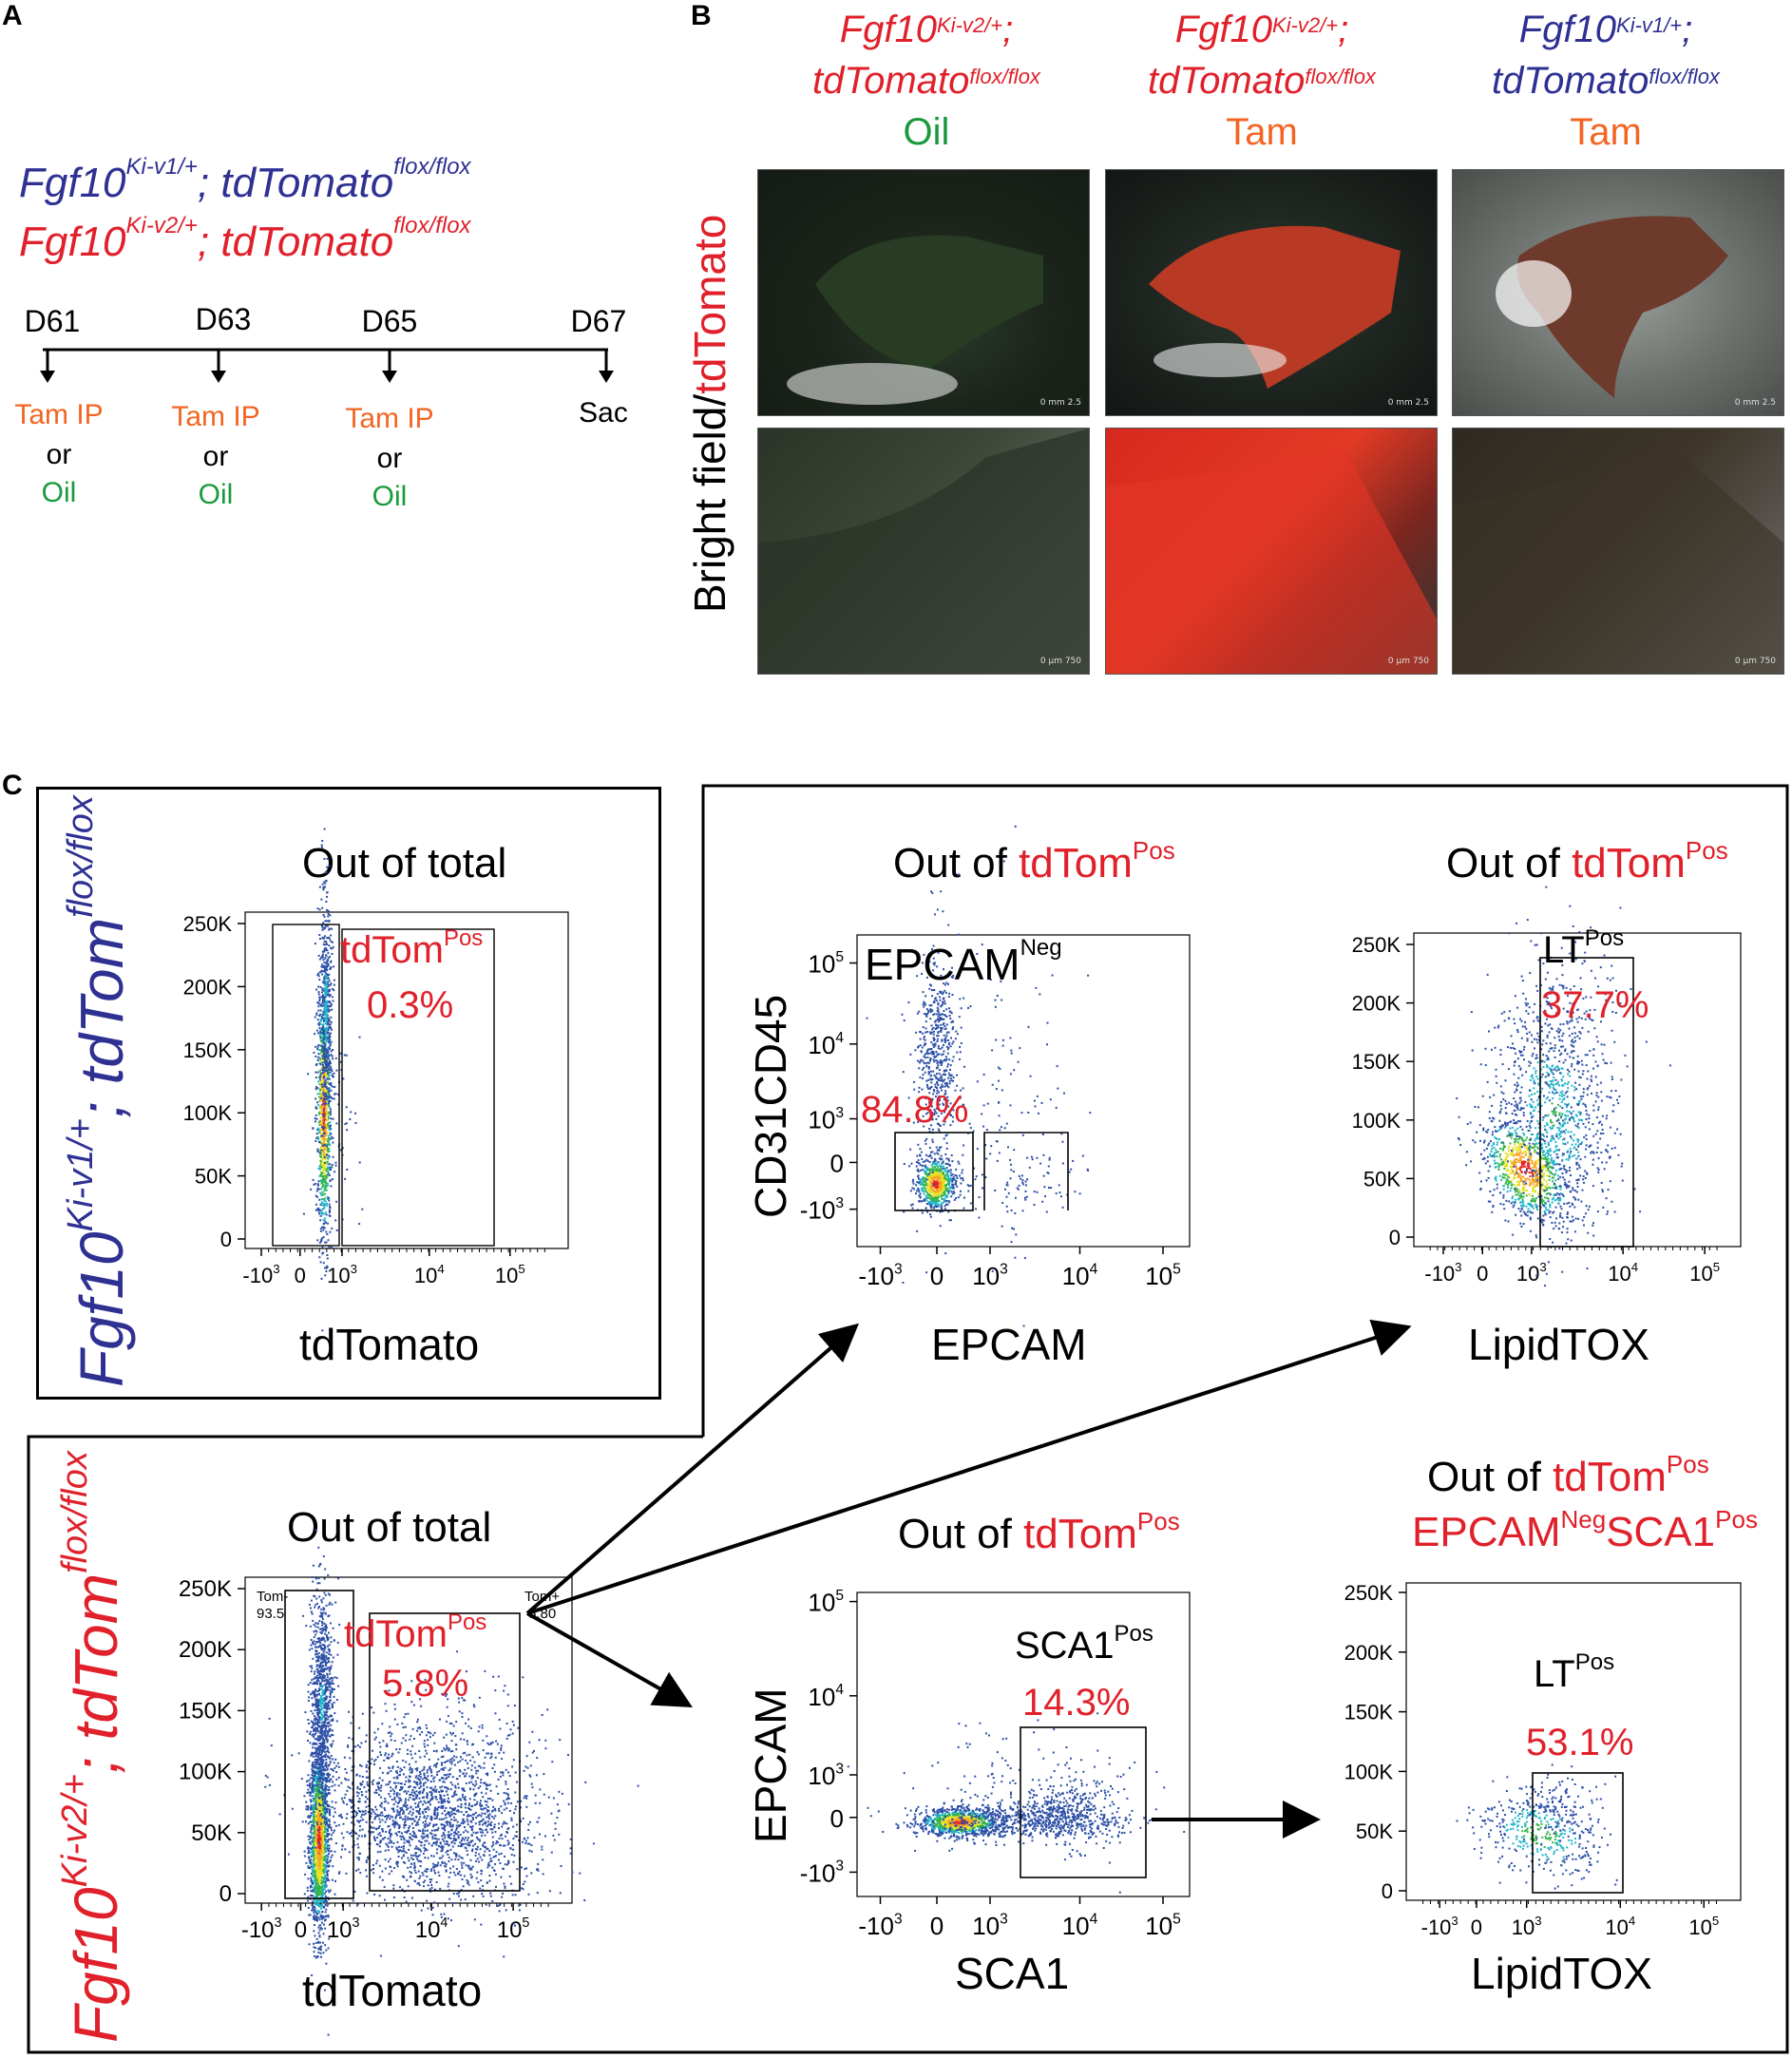 This screenshot has height=2058, width=1792. Describe the element at coordinates (206, 1589) in the screenshot. I see `plot-v2-ytick: 250K` at that location.